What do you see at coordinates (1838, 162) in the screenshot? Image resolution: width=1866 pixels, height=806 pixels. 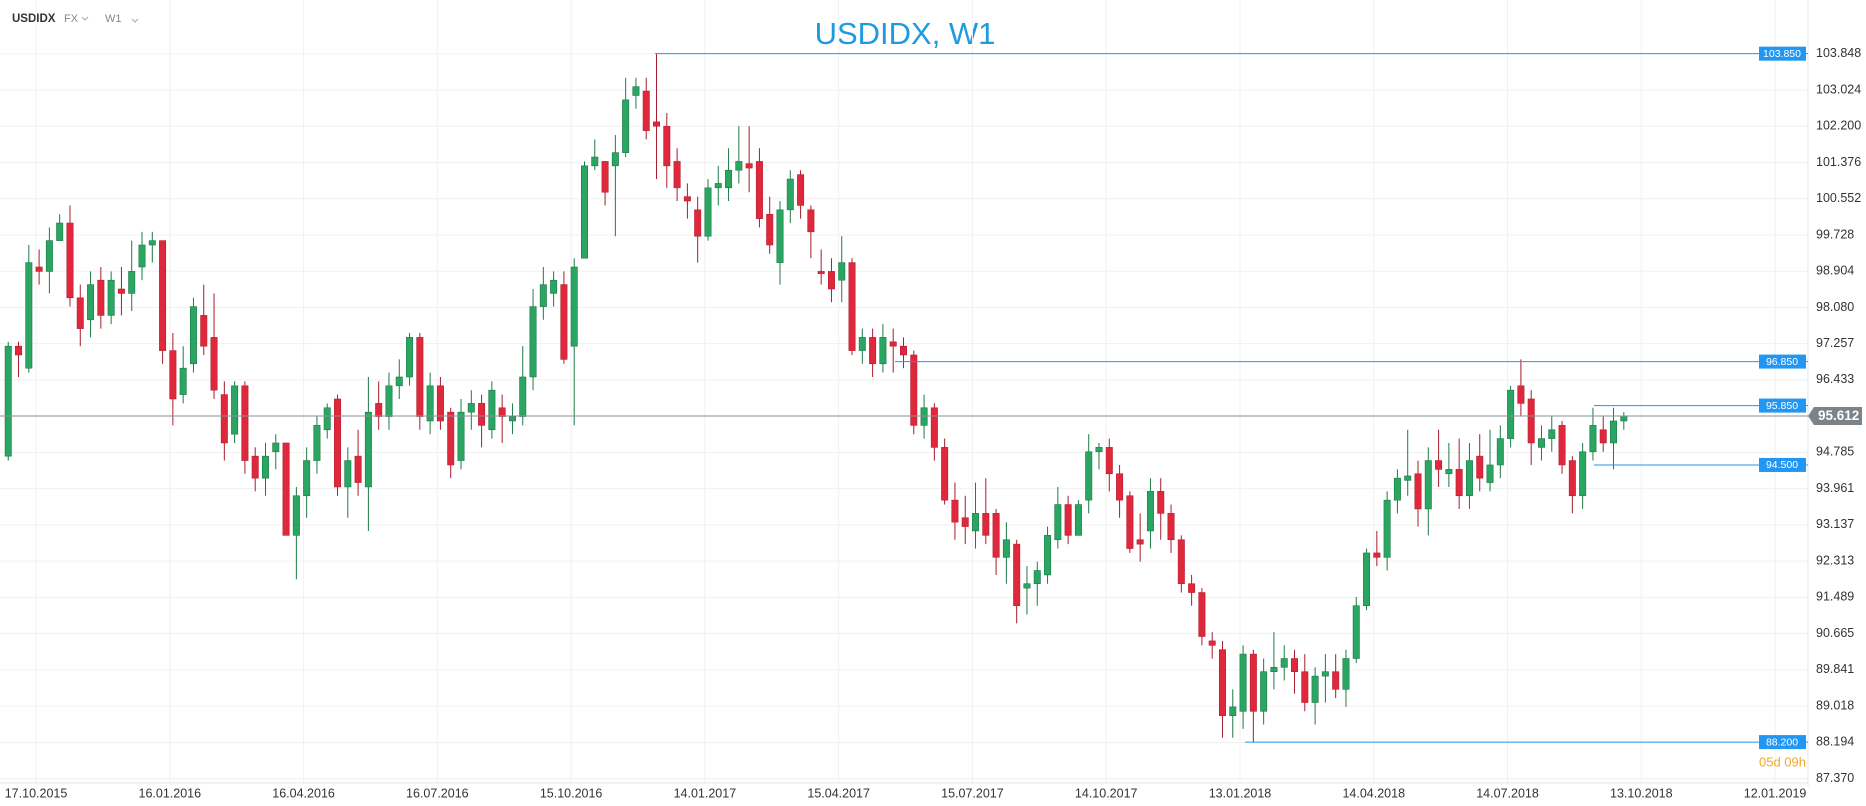 I see `y-tick-label: 101.376` at bounding box center [1838, 162].